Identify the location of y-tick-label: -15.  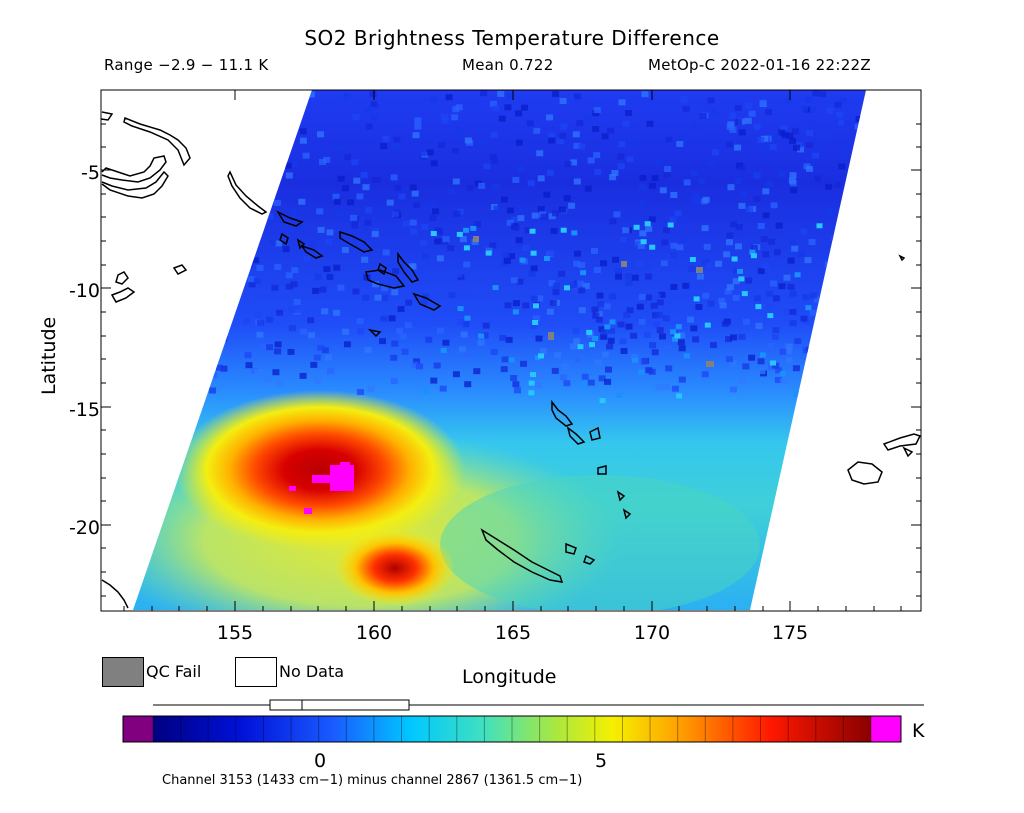
(84, 410).